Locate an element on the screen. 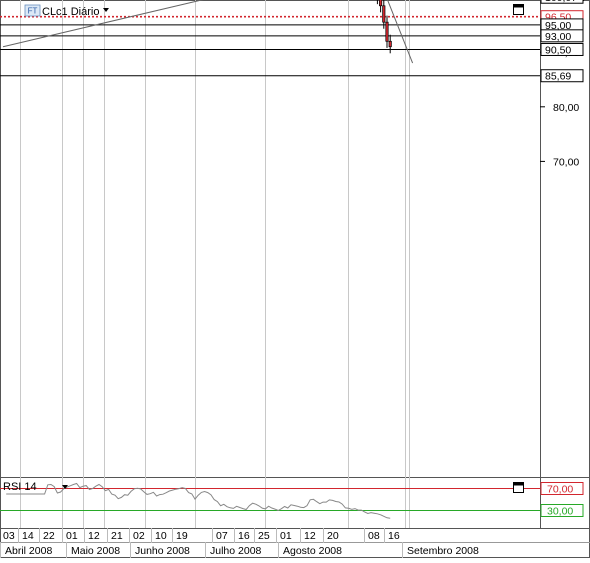 This screenshot has width=590, height=563. x-month-label: Setembro 2008 is located at coordinates (443, 551).